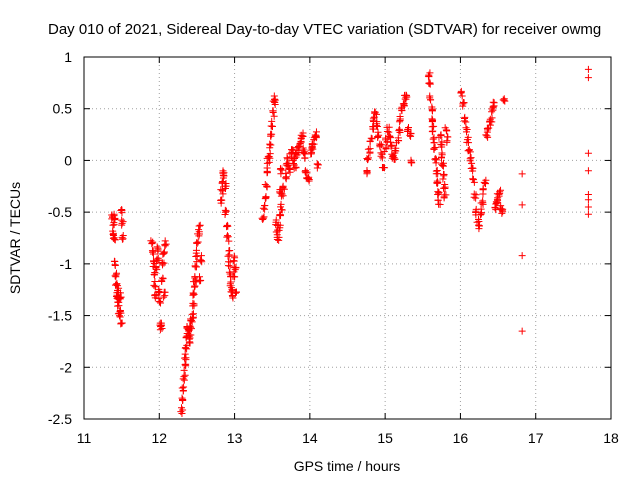 The width and height of the screenshot is (640, 480). Describe the element at coordinates (385, 438) in the screenshot. I see `x-tick-label: 15` at that location.